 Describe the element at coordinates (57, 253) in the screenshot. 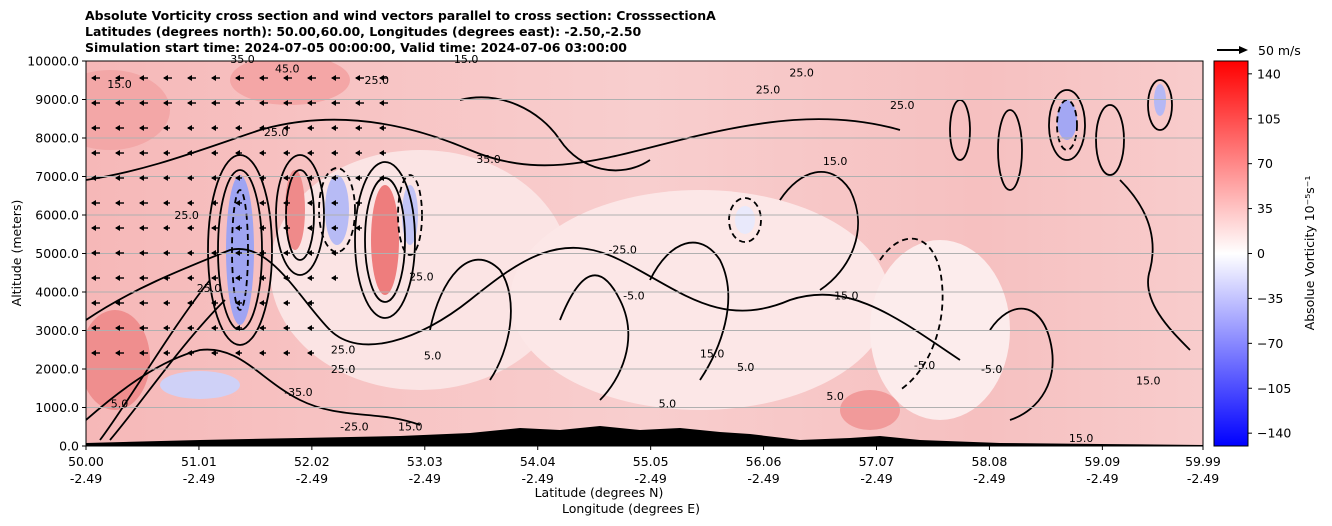

I see `y-tick-label: 5000.0` at that location.